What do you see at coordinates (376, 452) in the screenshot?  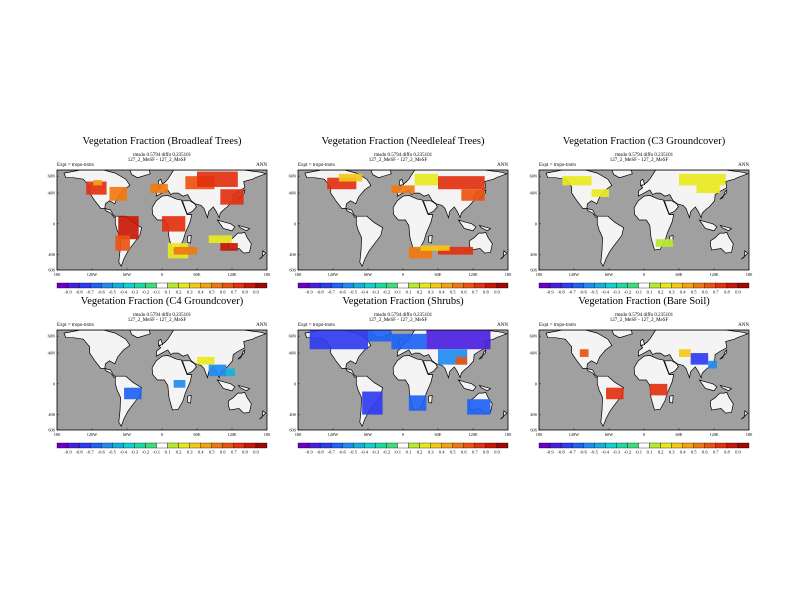 I see `colorbar-label: -0.3` at bounding box center [376, 452].